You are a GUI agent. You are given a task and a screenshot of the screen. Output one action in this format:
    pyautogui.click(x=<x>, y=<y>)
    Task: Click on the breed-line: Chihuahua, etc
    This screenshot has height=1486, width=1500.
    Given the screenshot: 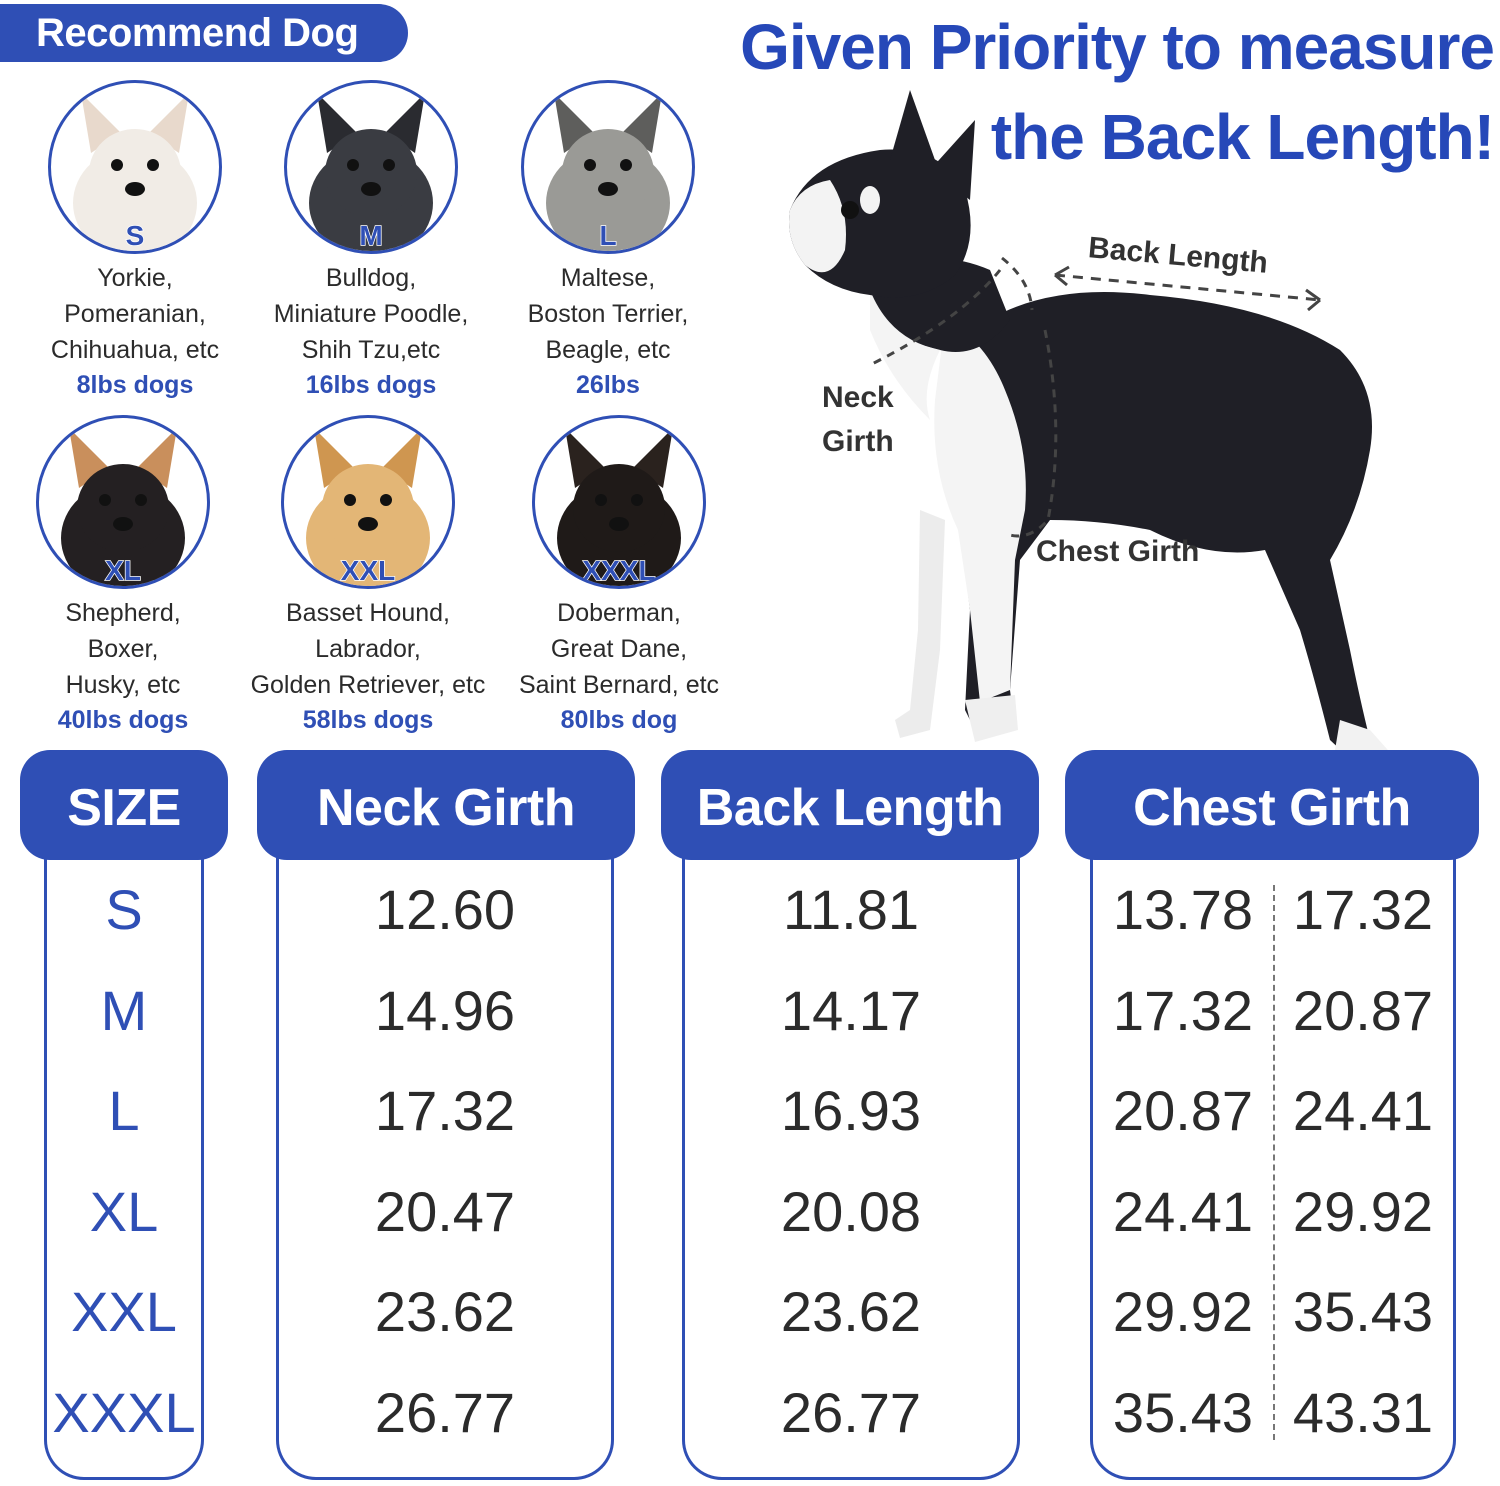 What is the action you would take?
    pyautogui.click(x=135, y=350)
    